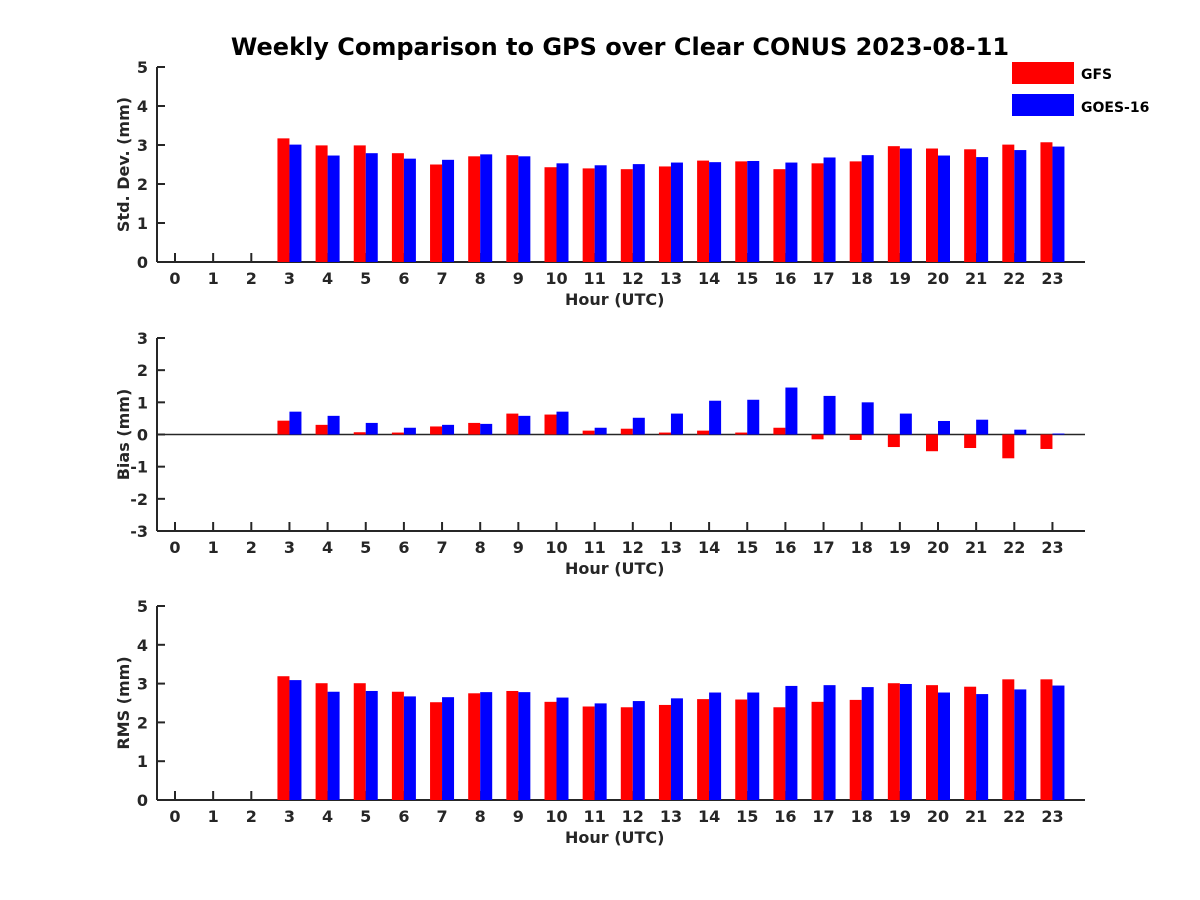  I want to click on x-tick-label: 18, so click(862, 547).